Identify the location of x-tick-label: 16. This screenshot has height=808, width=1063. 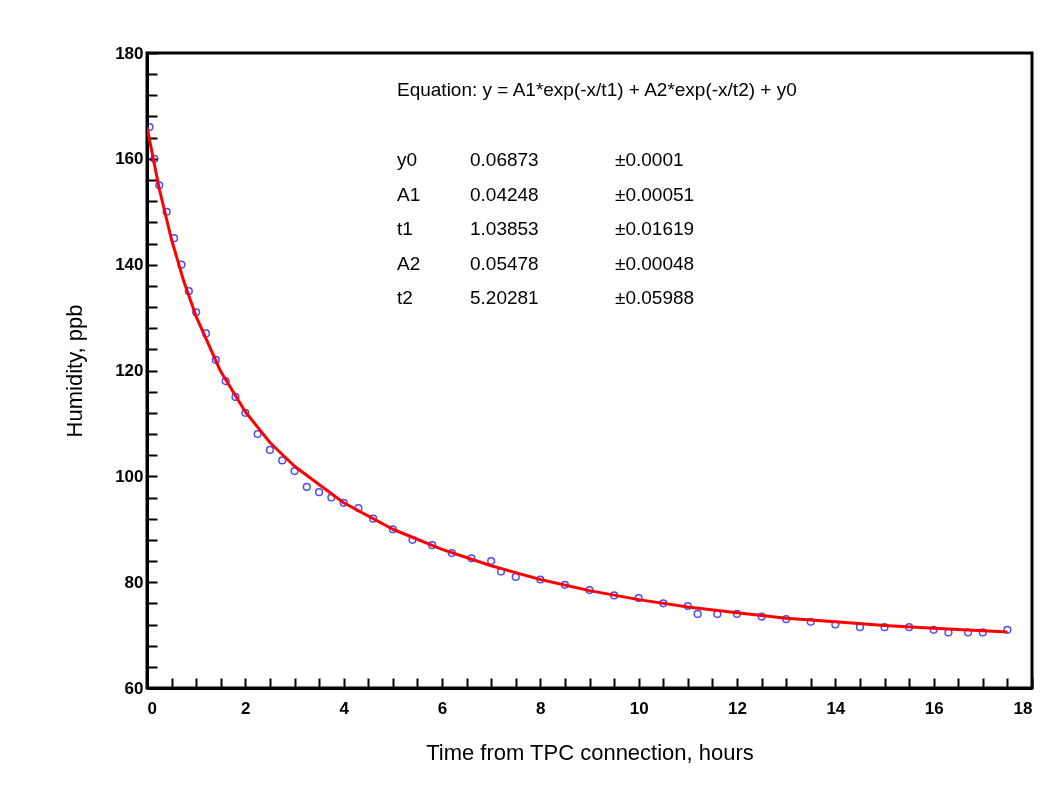
(934, 708).